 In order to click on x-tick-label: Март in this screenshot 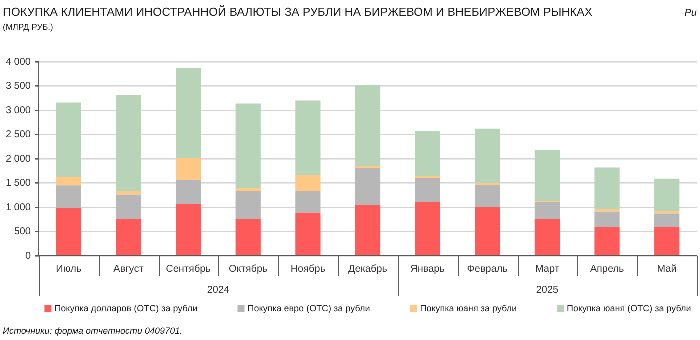, I will do `click(547, 269)`.